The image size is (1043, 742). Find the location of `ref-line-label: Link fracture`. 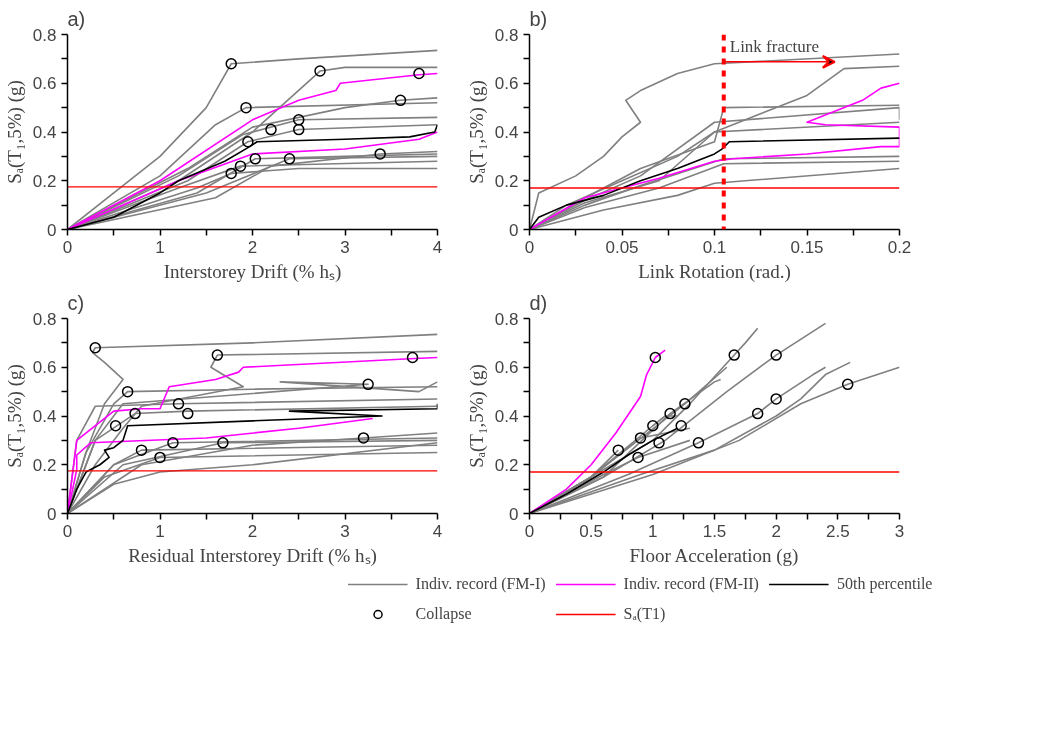

ref-line-label: Link fracture is located at coordinates (774, 46).